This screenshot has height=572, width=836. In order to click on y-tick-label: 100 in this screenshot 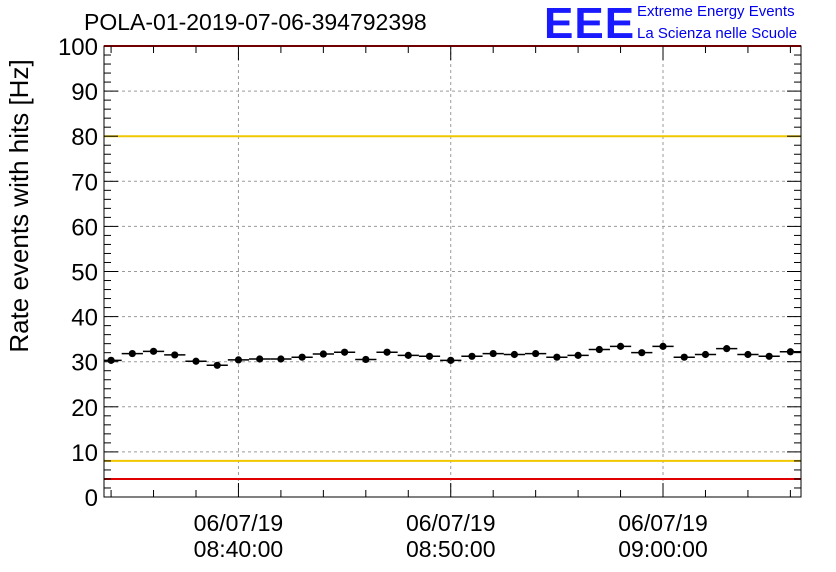, I will do `click(78, 47)`.